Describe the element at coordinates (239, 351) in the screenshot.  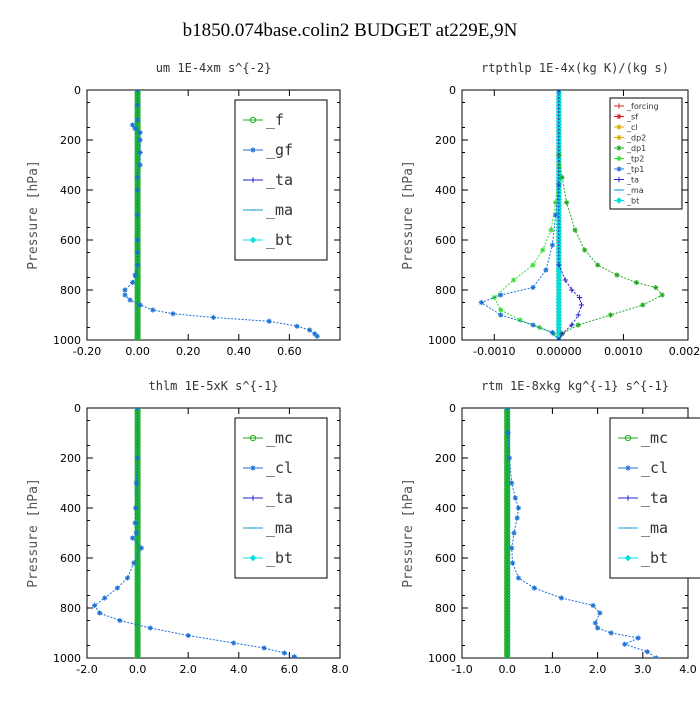
I see `x-tick-label: 0.40` at that location.